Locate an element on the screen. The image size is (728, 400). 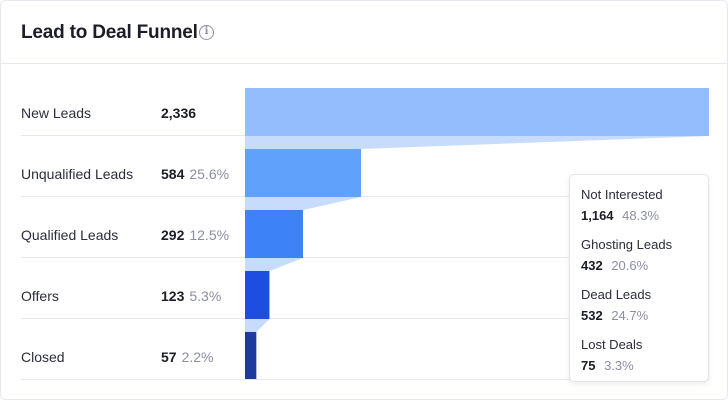
tooltip-item-ghosting-leads: Ghosting Leads 432 20.6% is located at coordinates (644, 256).